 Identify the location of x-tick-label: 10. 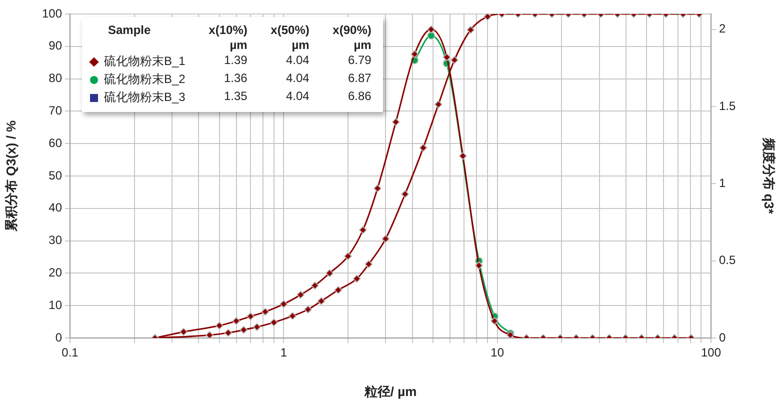
(497, 353).